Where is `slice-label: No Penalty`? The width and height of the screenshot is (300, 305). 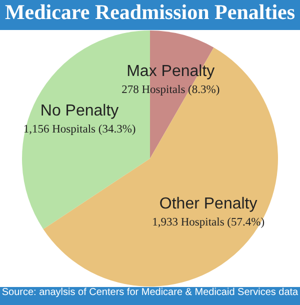 slice-label: No Penalty is located at coordinates (79, 111).